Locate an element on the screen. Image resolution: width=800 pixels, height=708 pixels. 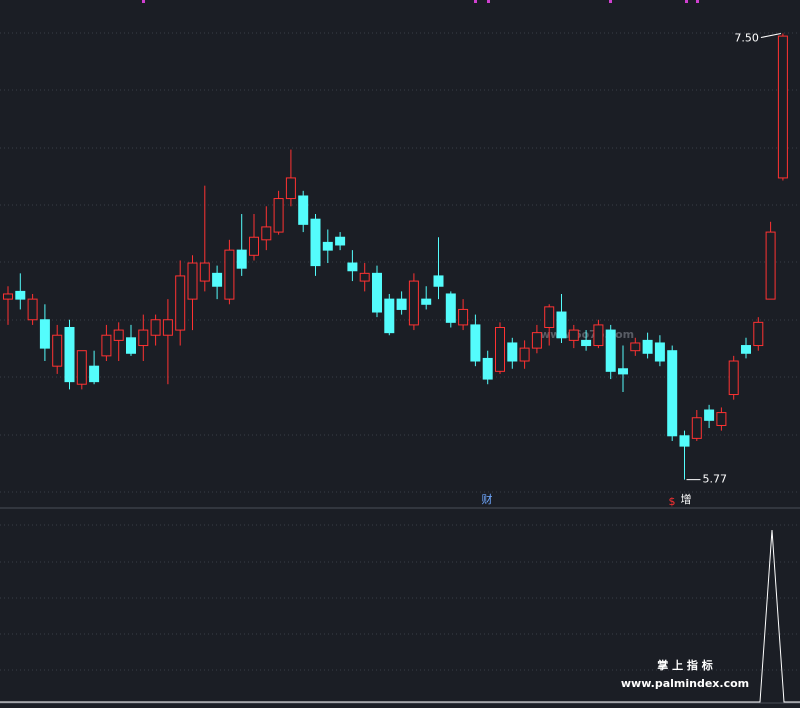
marker: $ is located at coordinates (672, 501).